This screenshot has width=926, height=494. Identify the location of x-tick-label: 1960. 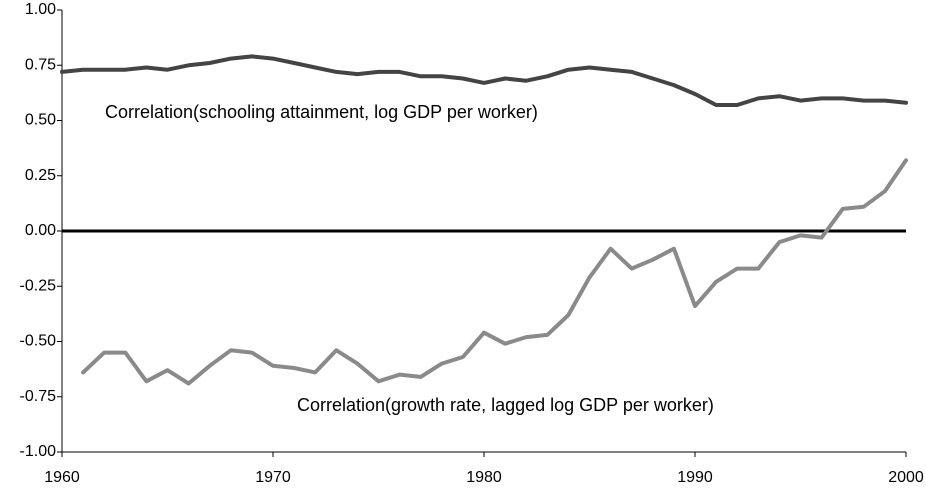
(62, 477).